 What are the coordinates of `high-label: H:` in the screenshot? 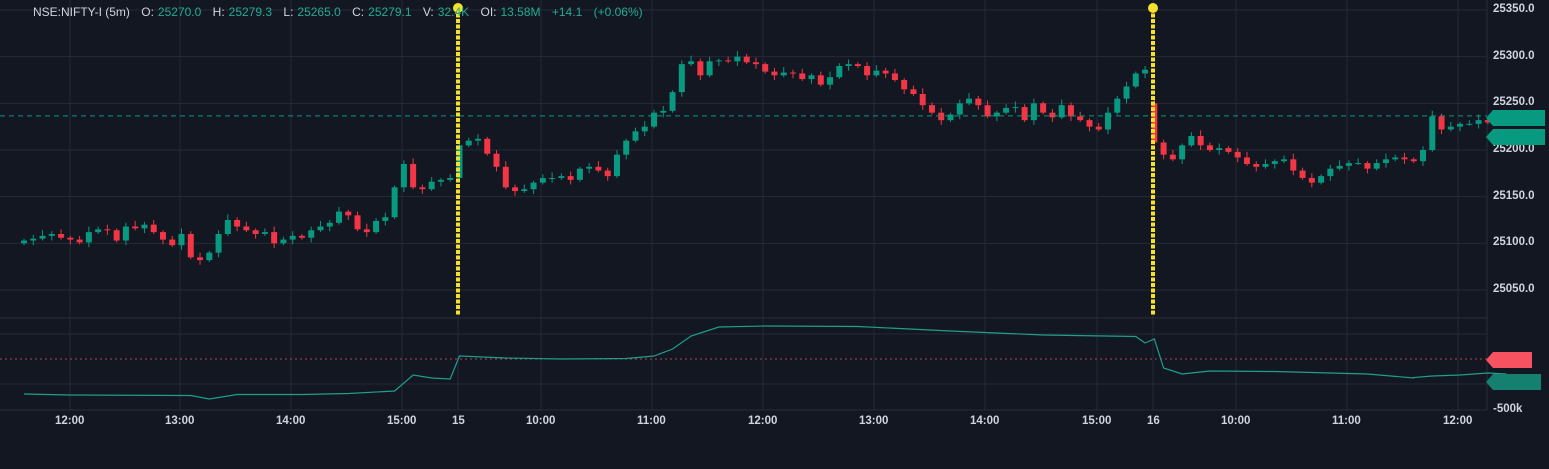 It's located at (218, 12).